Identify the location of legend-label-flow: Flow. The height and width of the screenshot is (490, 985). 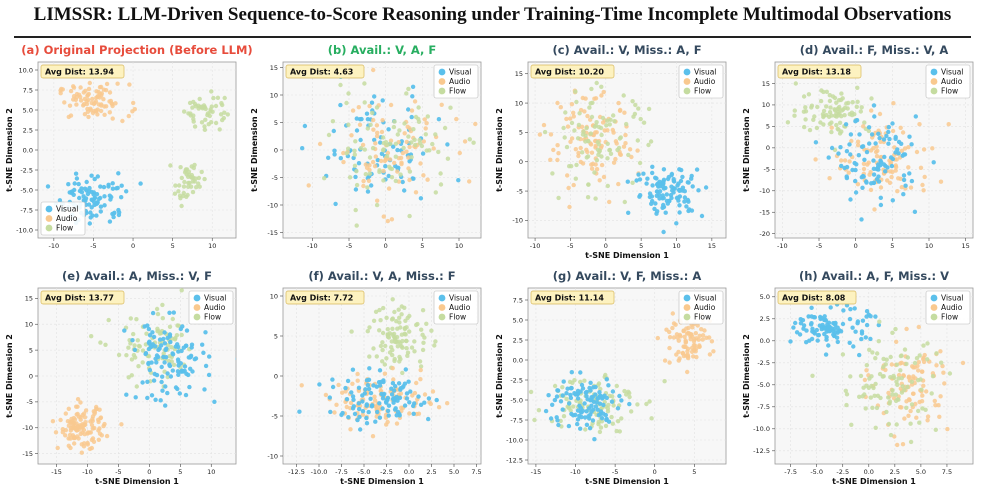
(702, 91).